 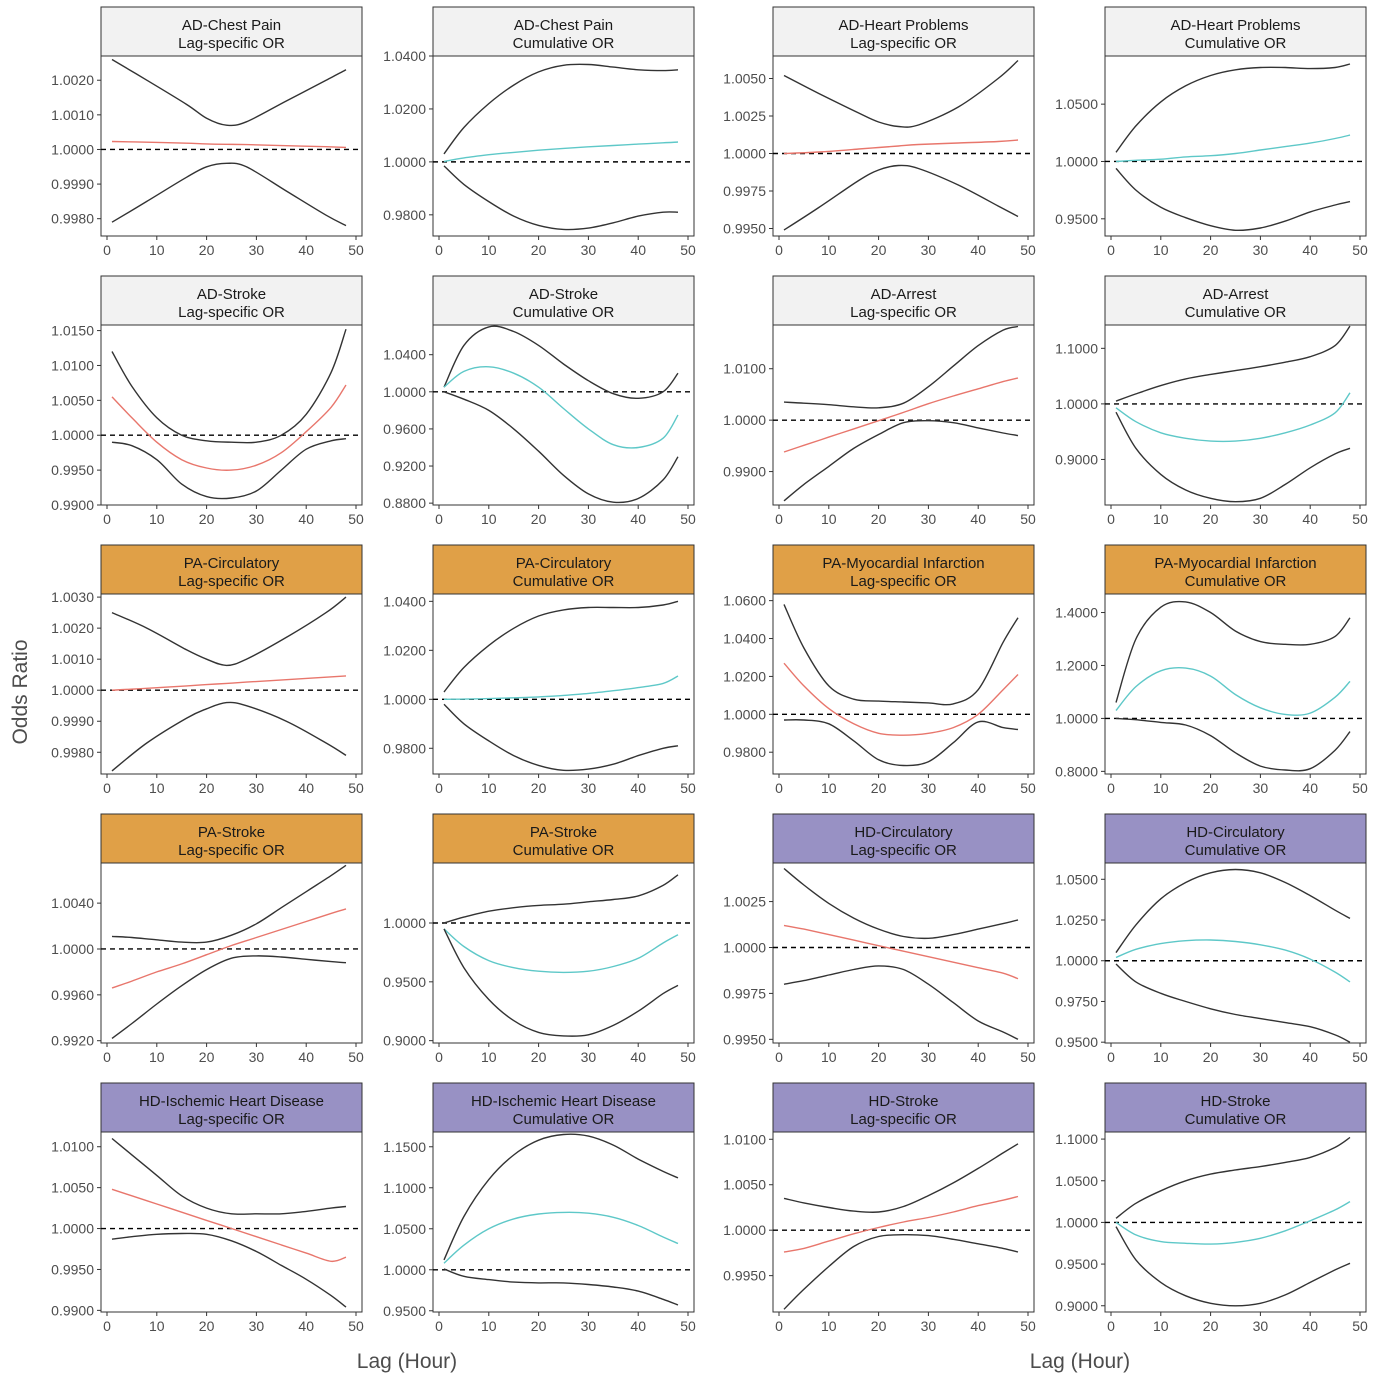 What do you see at coordinates (563, 25) in the screenshot?
I see `panel-title-line: AD-Chest Pain` at bounding box center [563, 25].